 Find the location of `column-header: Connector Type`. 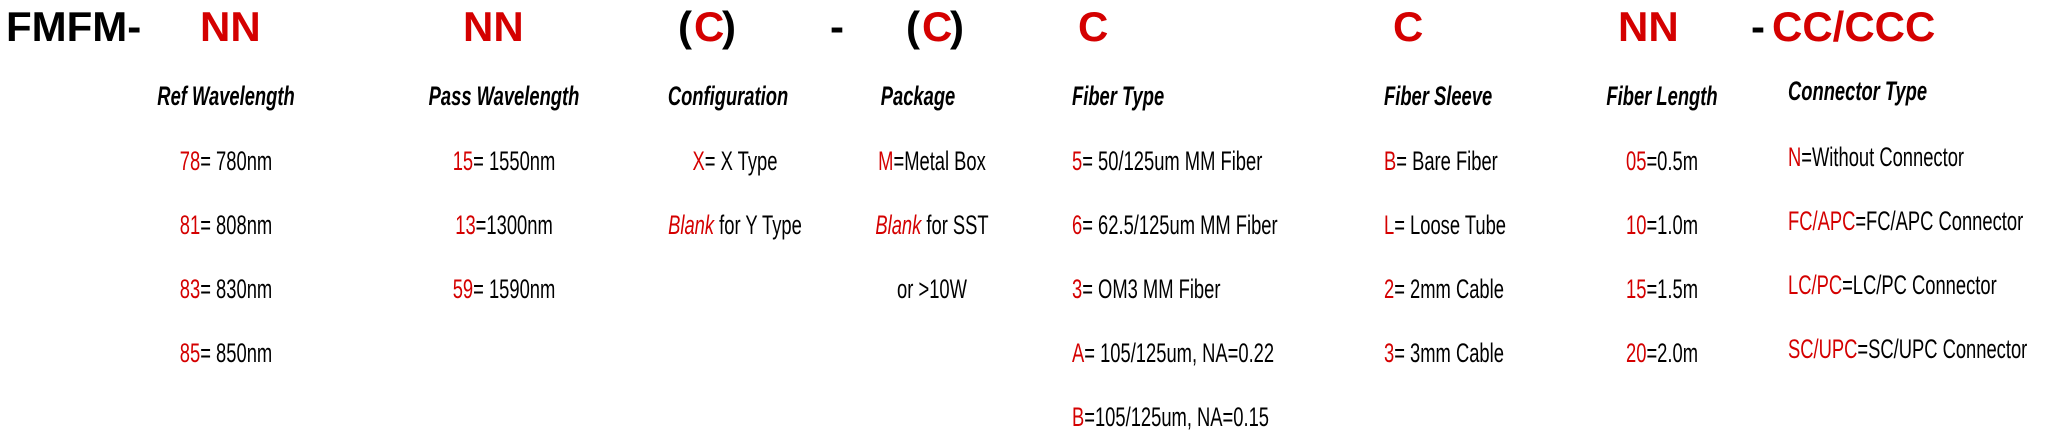

column-header: Connector Type is located at coordinates (1890, 91).